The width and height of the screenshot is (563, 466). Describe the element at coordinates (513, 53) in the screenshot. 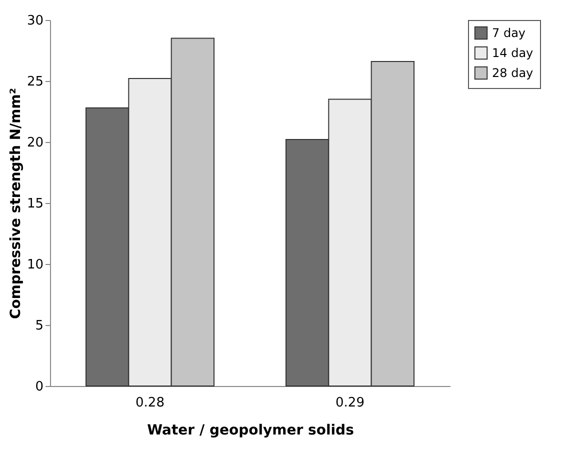

I see `legend-label: 14 day` at that location.